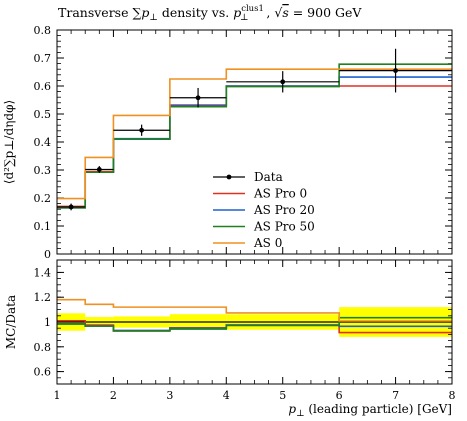 This screenshot has height=421, width=467. Describe the element at coordinates (43, 372) in the screenshot. I see `ratio-y-tick-label: 0.6` at that location.